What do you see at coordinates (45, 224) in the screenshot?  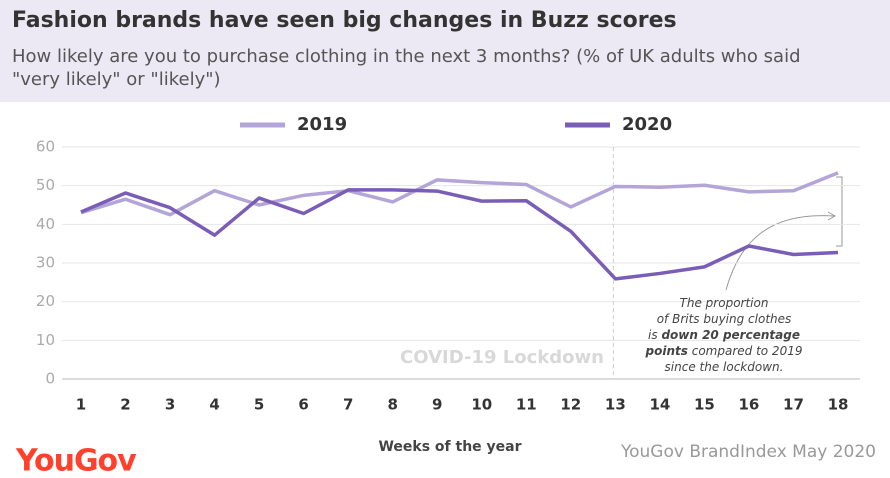 I see `y-tick-label: 40` at bounding box center [45, 224].